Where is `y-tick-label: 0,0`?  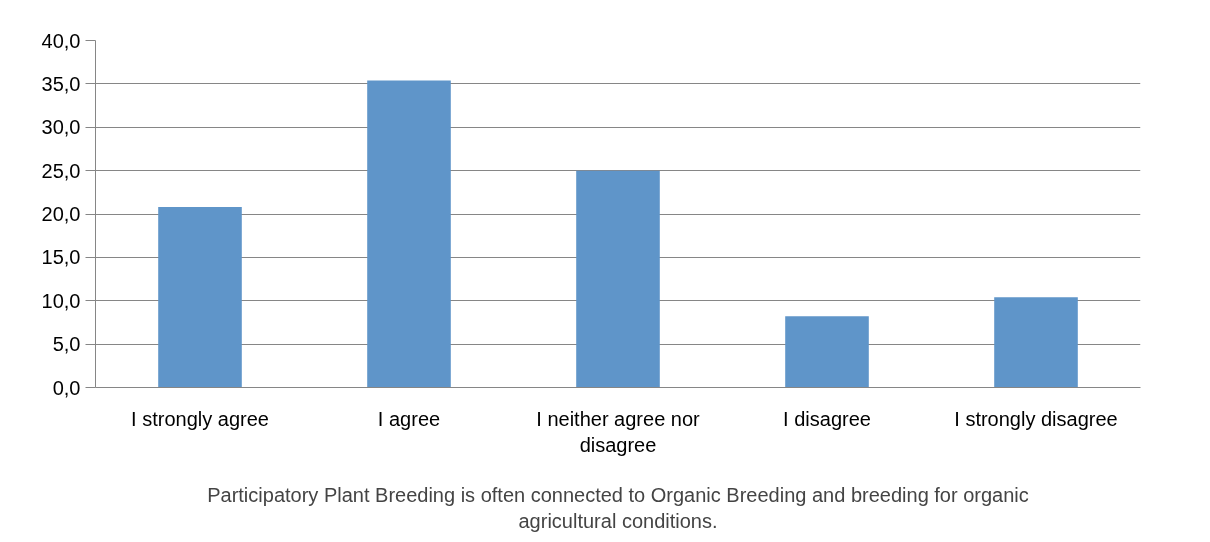
y-tick-label: 0,0 is located at coordinates (66, 387).